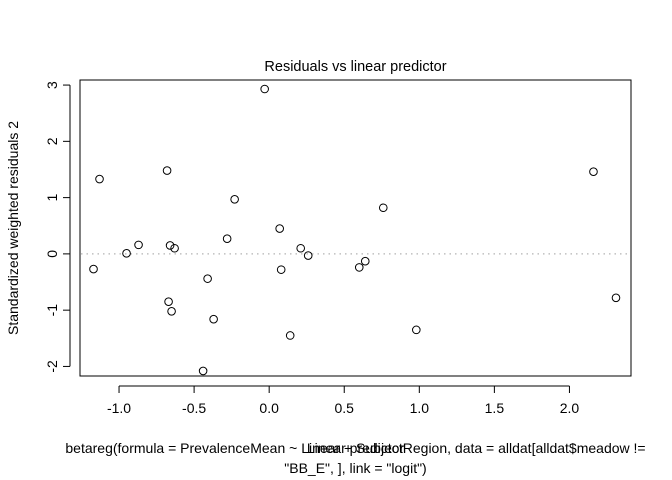 The height and width of the screenshot is (480, 672). What do you see at coordinates (52, 141) in the screenshot?
I see `y-tick-label: 2` at bounding box center [52, 141].